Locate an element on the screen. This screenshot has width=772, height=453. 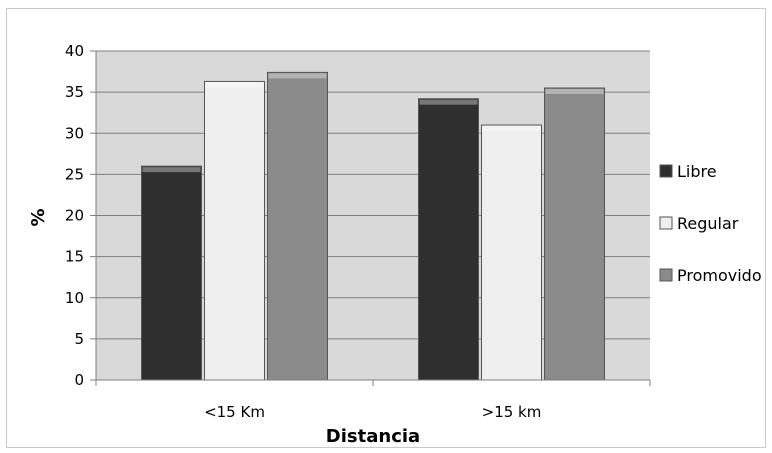
x-tick-label: >15 km is located at coordinates (512, 412).